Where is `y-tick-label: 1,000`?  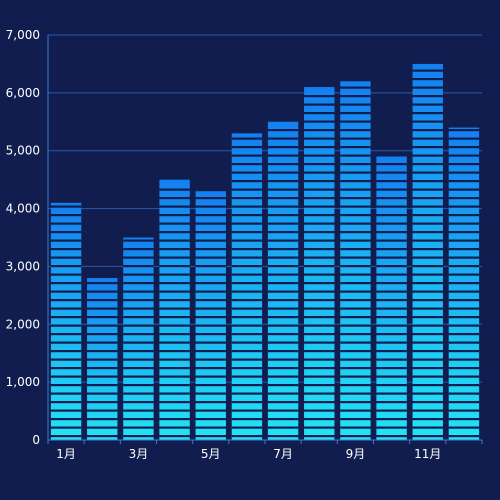 y-tick-label: 1,000 is located at coordinates (23, 382).